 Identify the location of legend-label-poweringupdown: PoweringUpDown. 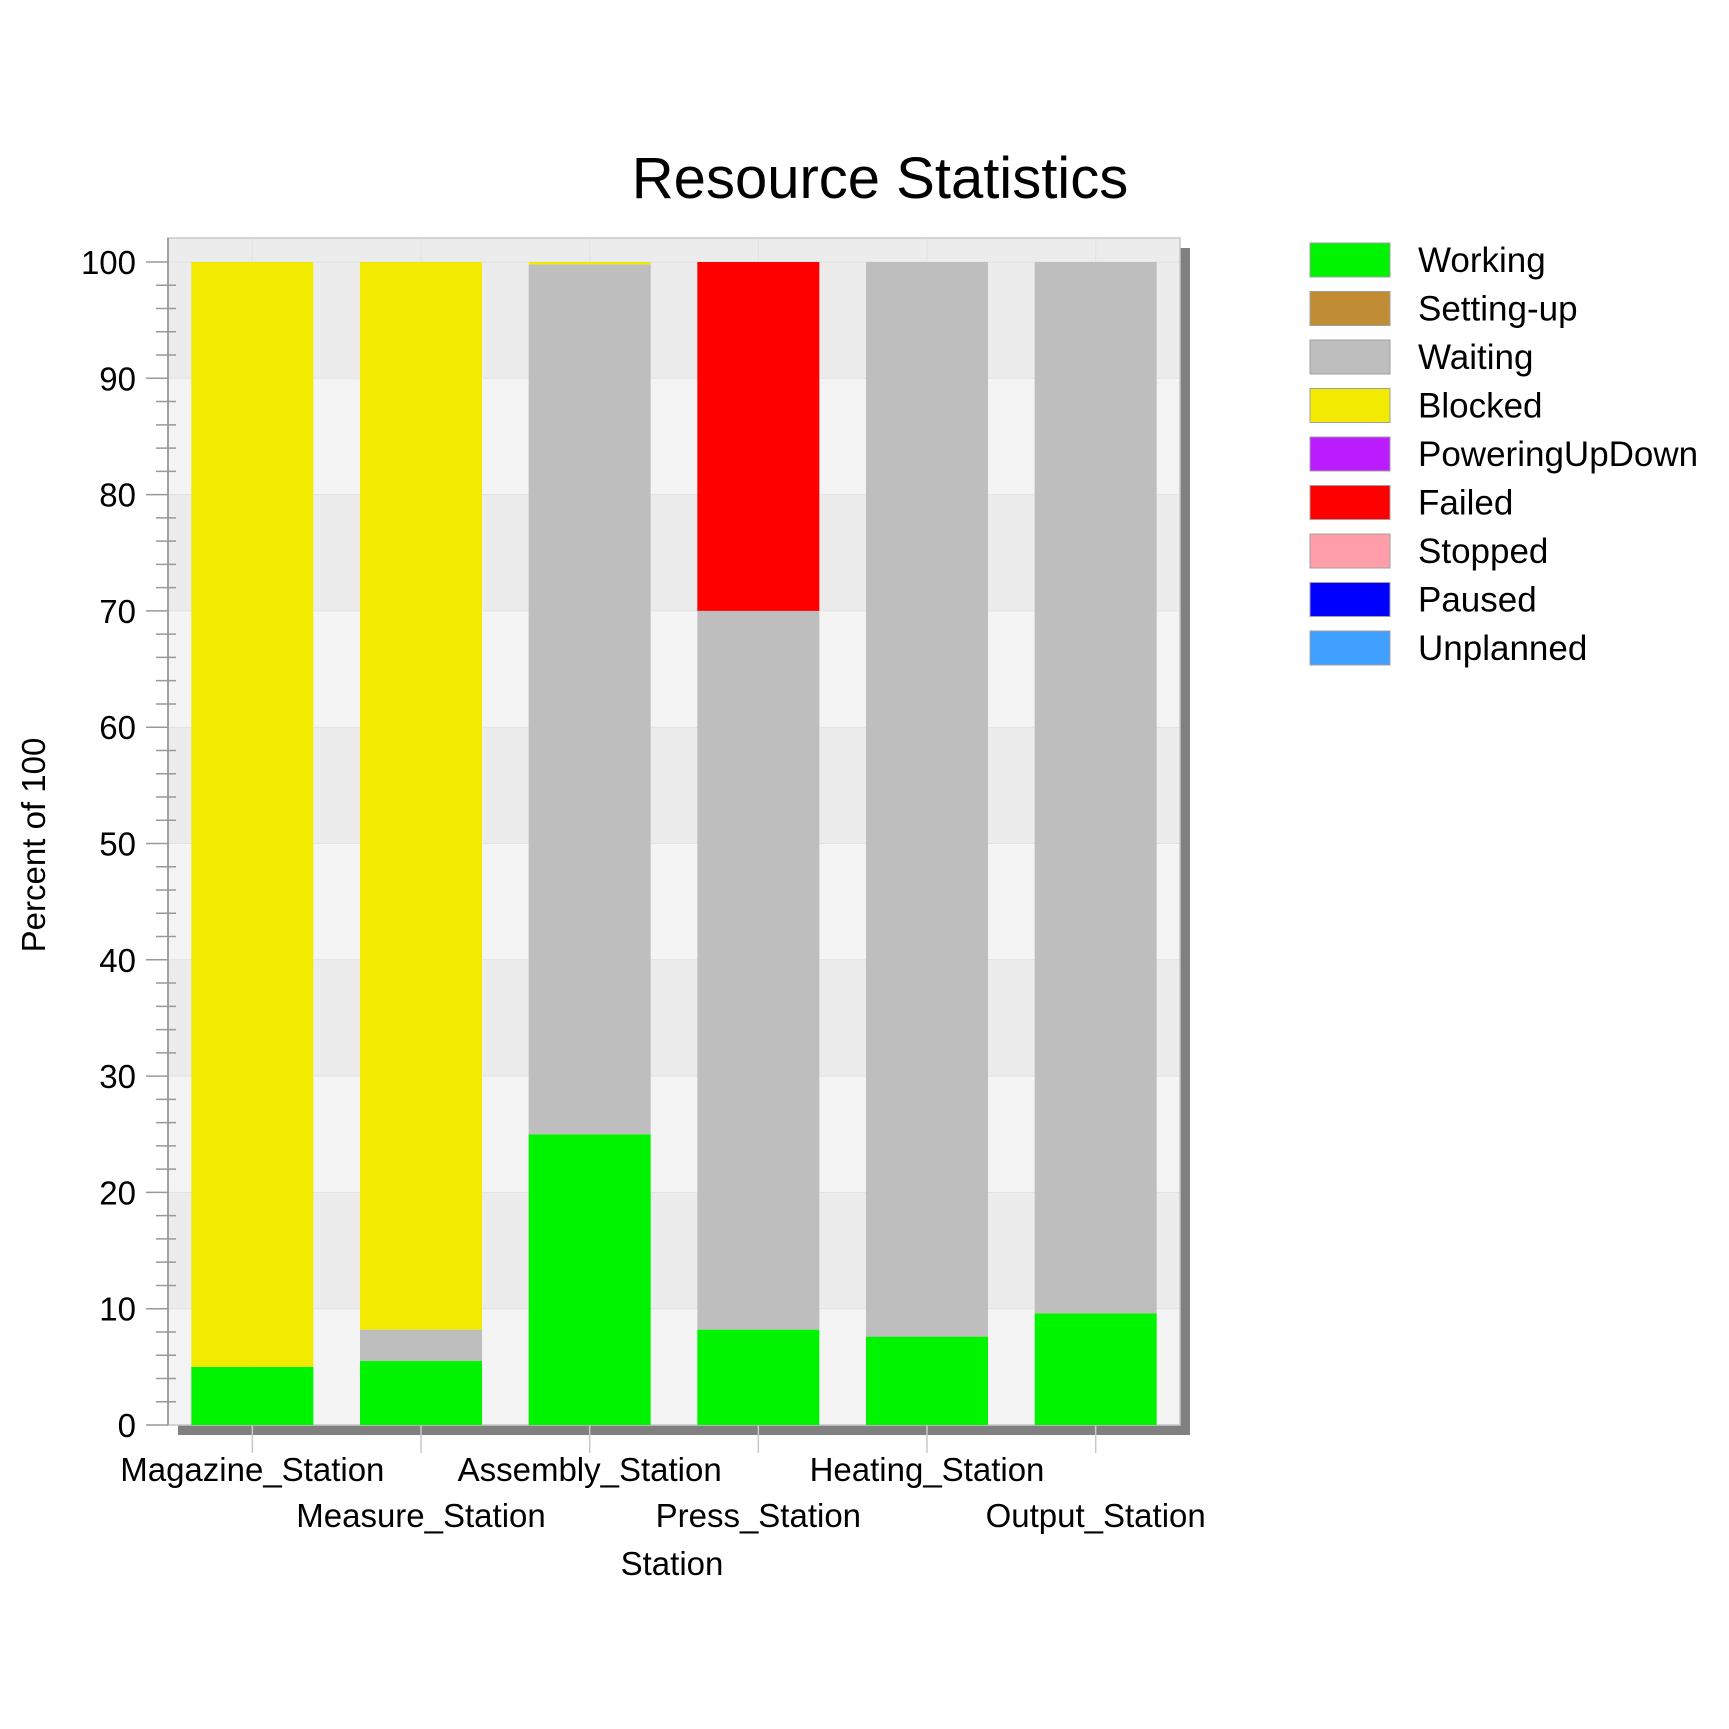
(1558, 454).